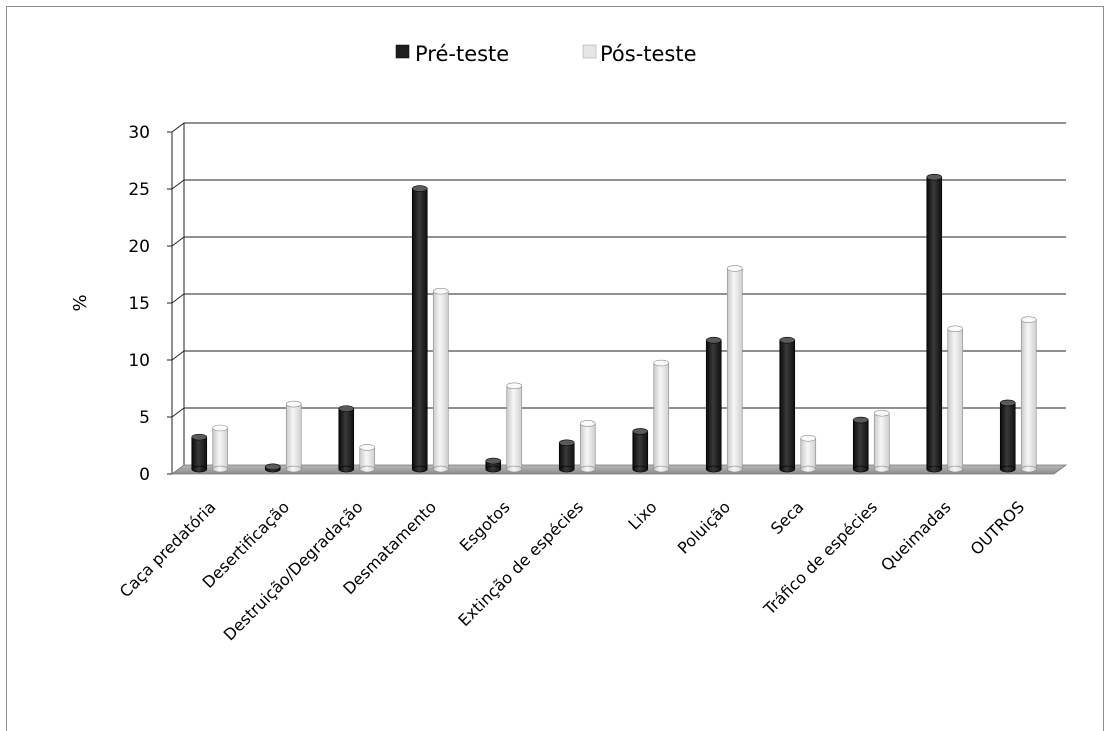 Image resolution: width=1110 pixels, height=731 pixels. I want to click on y-tick-label: 0, so click(144, 475).